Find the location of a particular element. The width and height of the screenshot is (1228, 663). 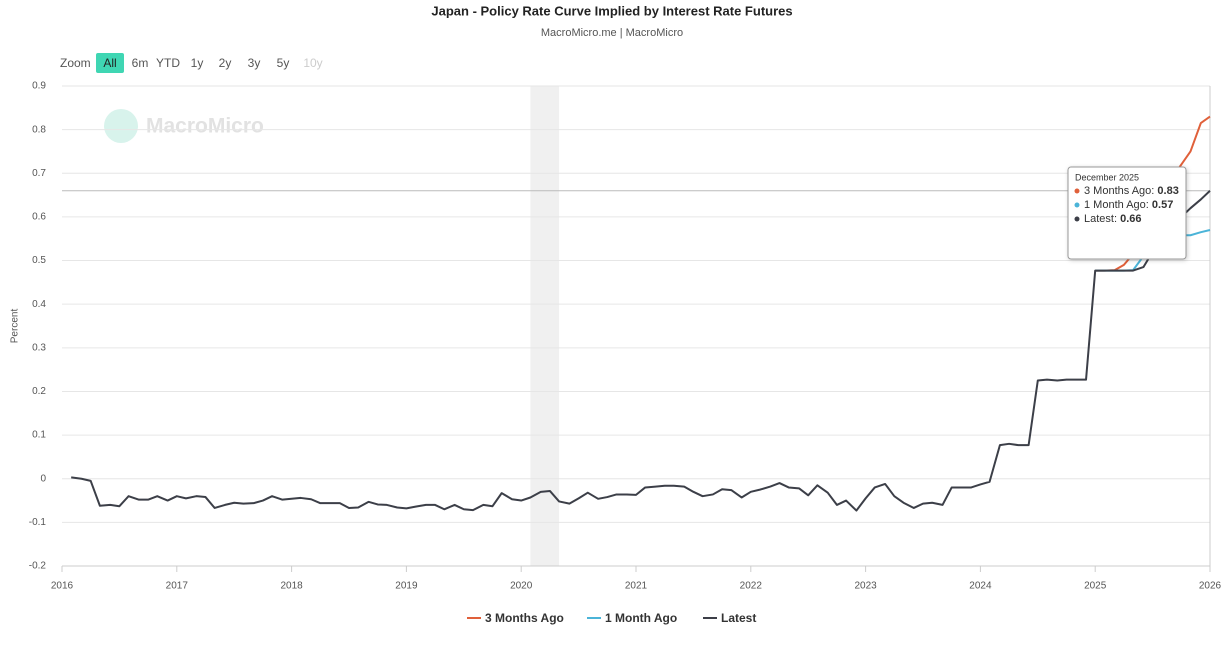

zoom-button: 1y is located at coordinates (197, 63).